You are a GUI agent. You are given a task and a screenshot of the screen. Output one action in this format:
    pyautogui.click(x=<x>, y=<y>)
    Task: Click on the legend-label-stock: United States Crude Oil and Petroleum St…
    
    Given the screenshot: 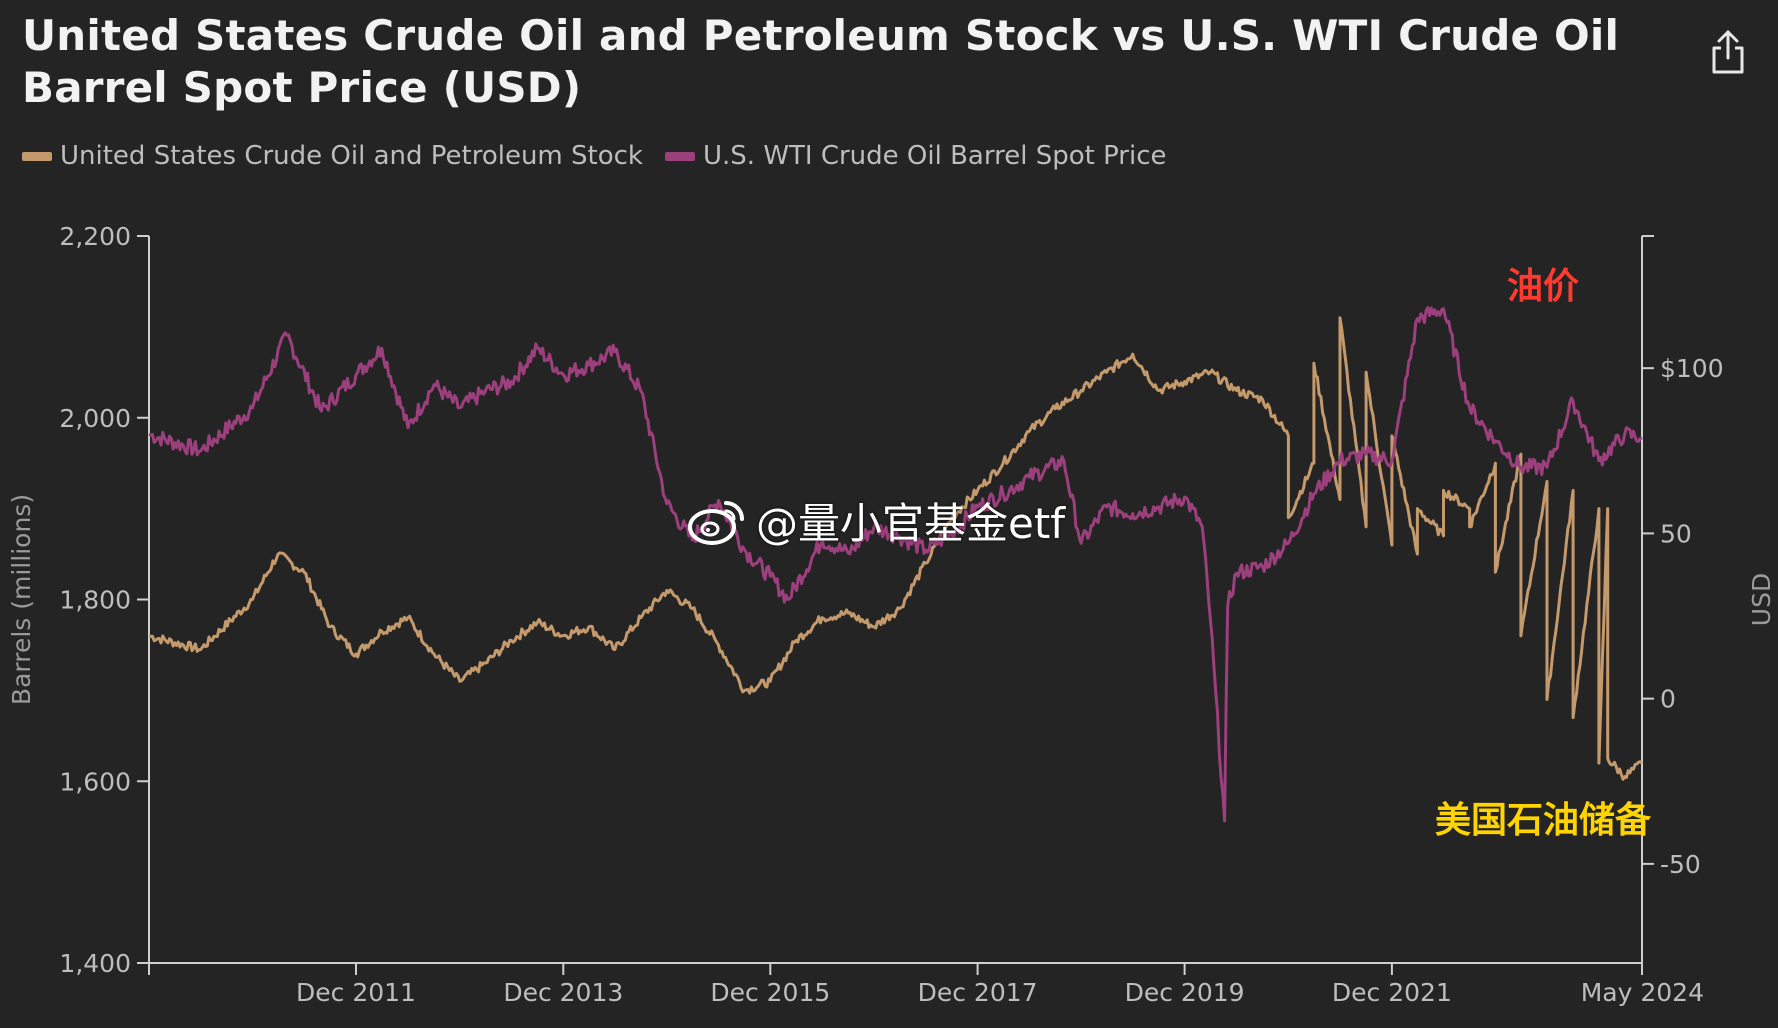 What is the action you would take?
    pyautogui.click(x=351, y=156)
    